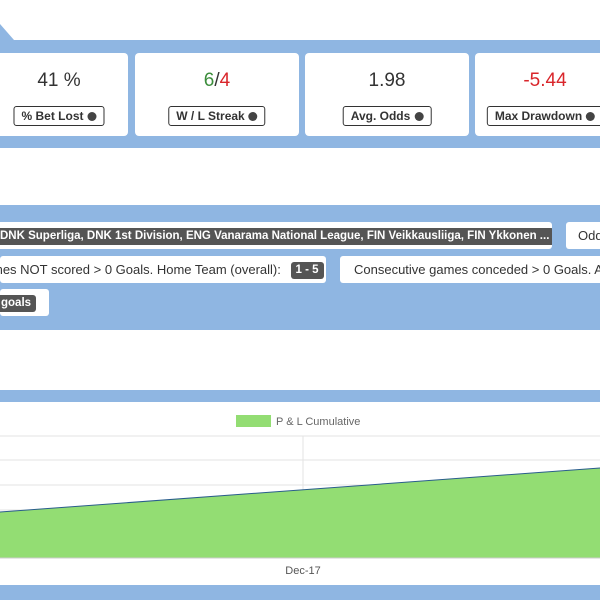 This screenshot has width=600, height=600. I want to click on filter-box: Consecutive games conceded > 0 Goals. Av, so click(470, 269).